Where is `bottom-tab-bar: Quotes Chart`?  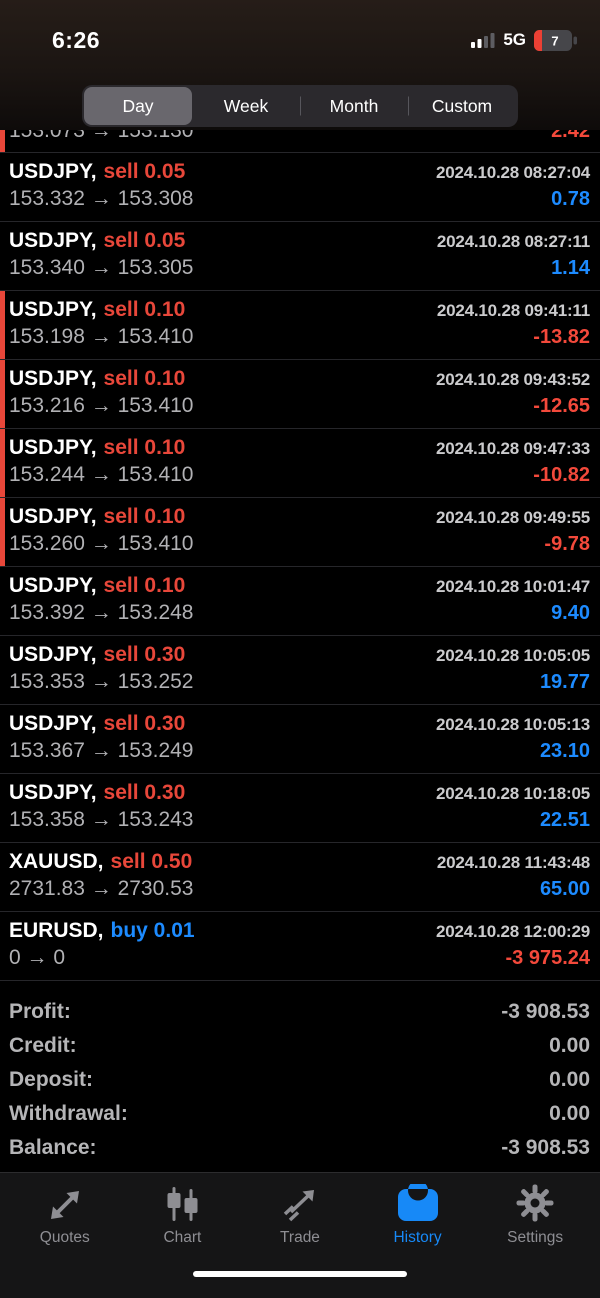
bottom-tab-bar: Quotes Chart is located at coordinates (300, 1235).